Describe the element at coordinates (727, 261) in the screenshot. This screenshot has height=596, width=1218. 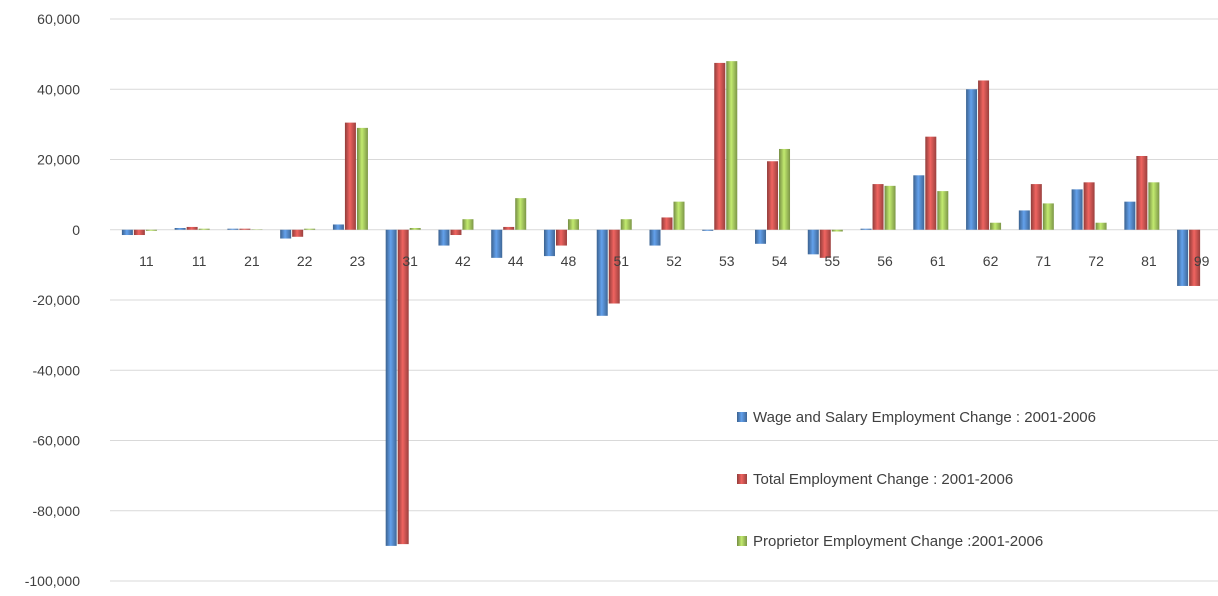
I see `x-tick-label: 53` at that location.